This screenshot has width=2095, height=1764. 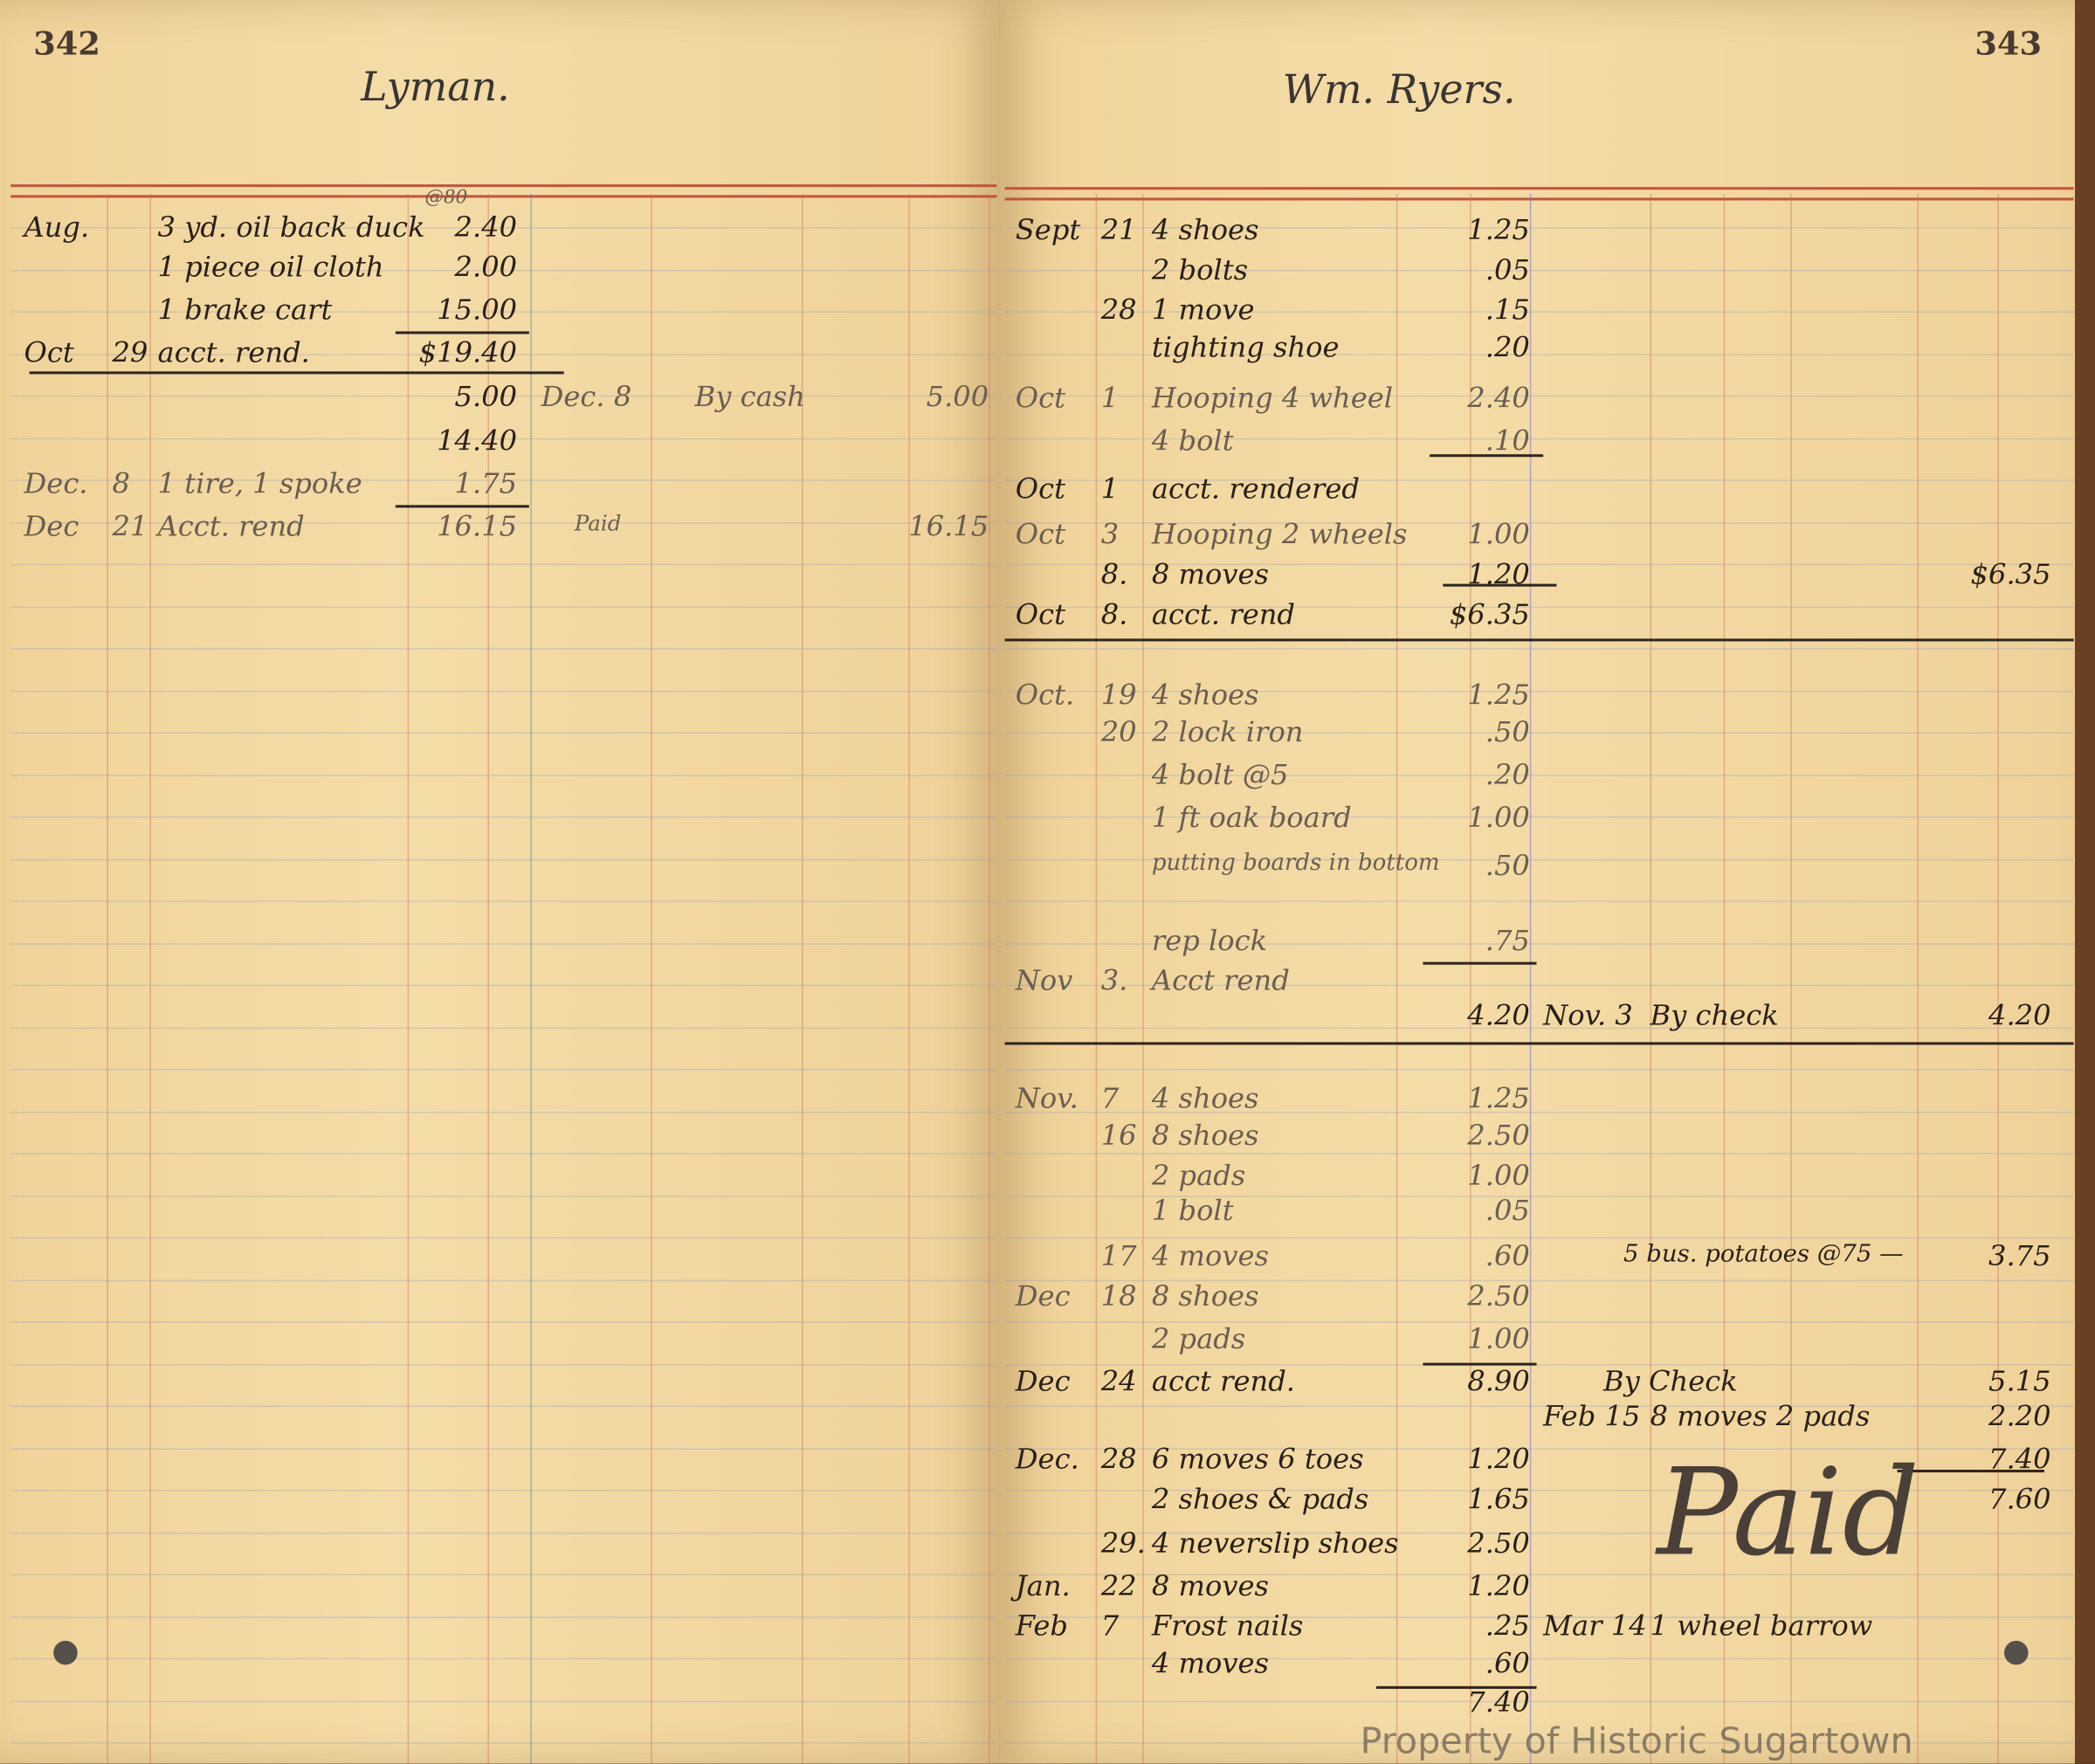 What do you see at coordinates (1255, 489) in the screenshot?
I see `entry-description: acct. rendered` at bounding box center [1255, 489].